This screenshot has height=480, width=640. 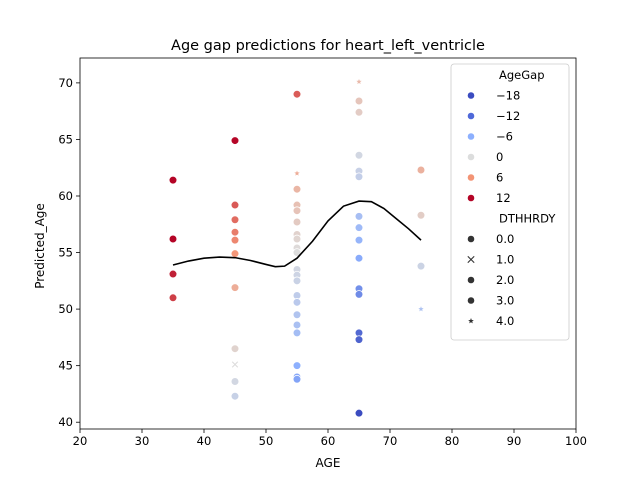 What do you see at coordinates (204, 441) in the screenshot?
I see `x-tick-label: 40` at bounding box center [204, 441].